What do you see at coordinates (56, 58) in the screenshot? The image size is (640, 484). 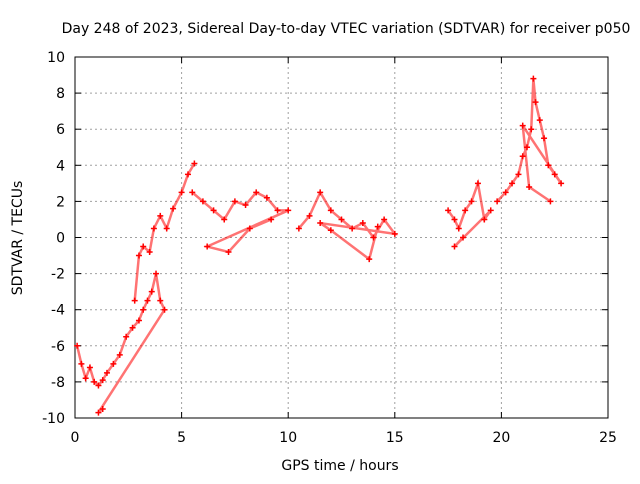 I see `y-tick-label: 10` at bounding box center [56, 58].